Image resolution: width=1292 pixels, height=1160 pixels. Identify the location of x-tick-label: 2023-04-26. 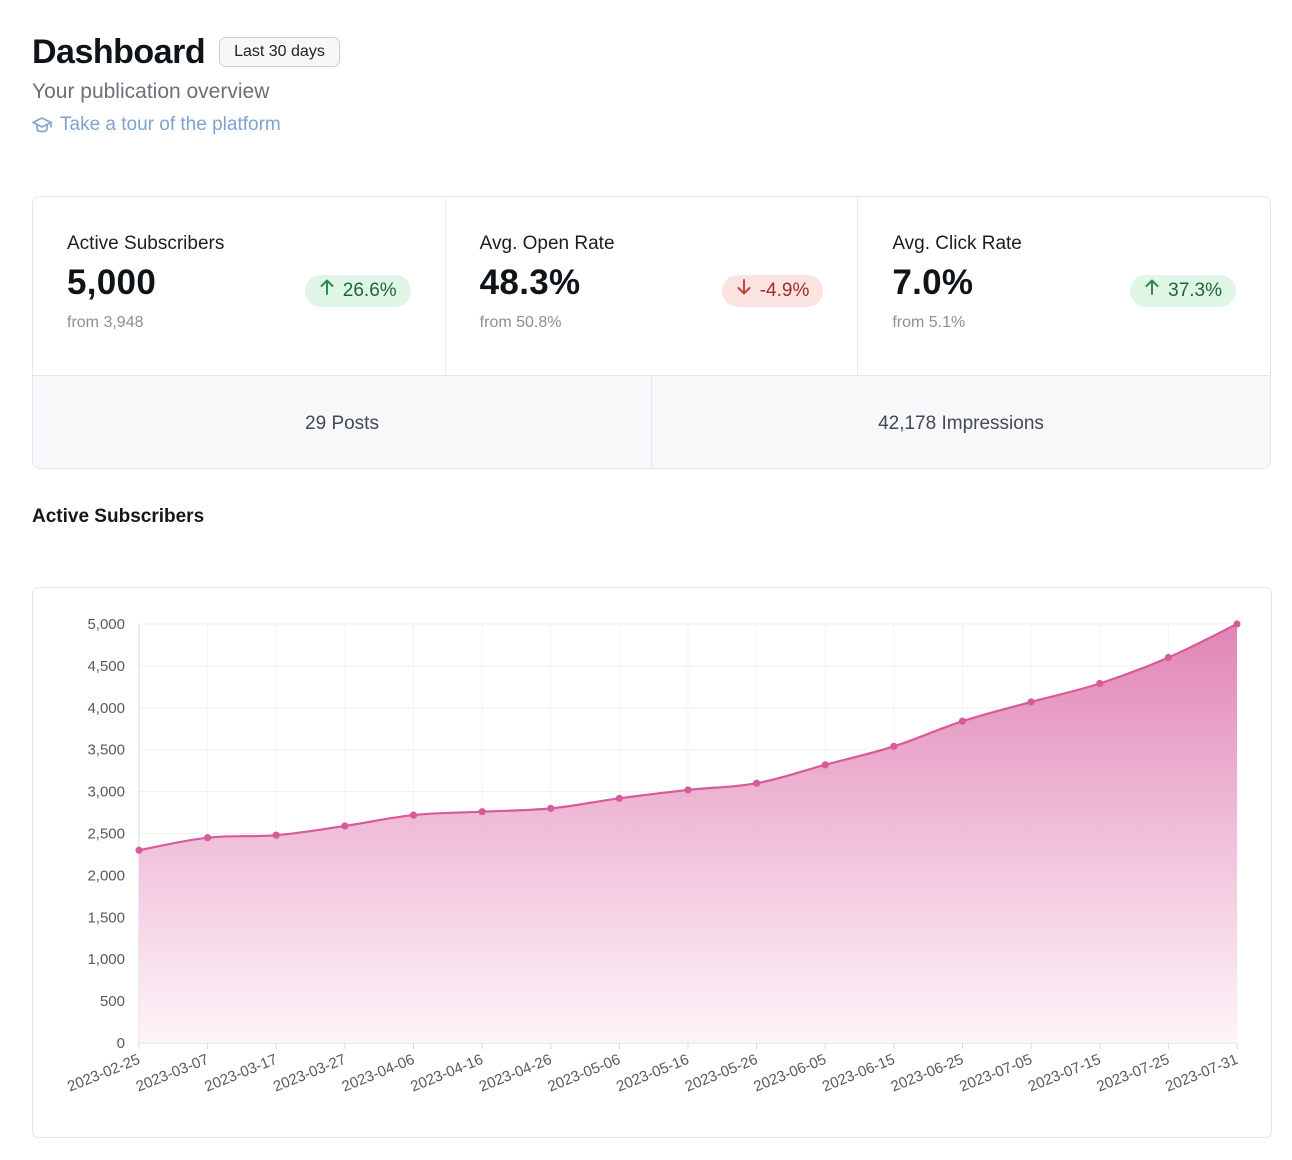
(516, 1073).